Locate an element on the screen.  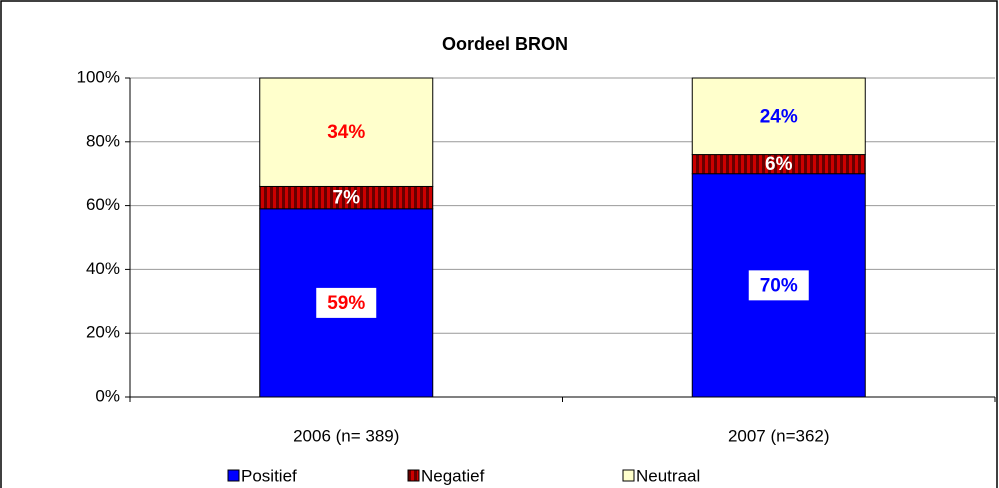
value-label: 7% is located at coordinates (347, 198).